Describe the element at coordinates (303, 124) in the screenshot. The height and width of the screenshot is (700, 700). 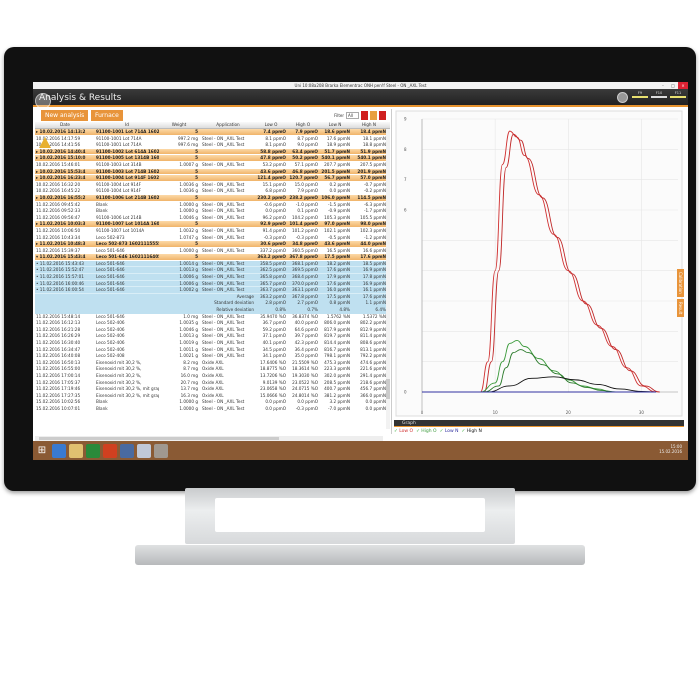
I see `column-header-high-o: High O` at that location.